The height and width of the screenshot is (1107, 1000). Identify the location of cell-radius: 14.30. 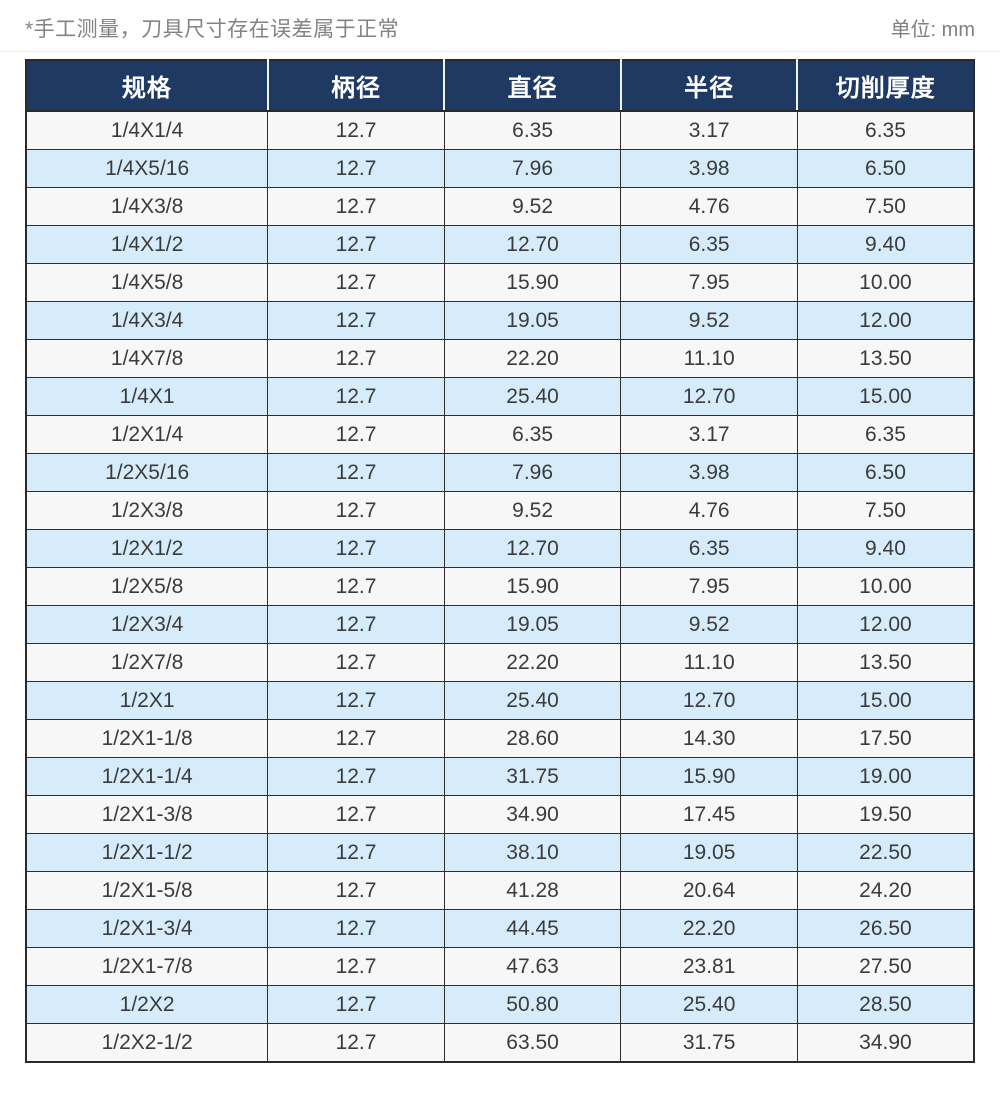
(709, 738).